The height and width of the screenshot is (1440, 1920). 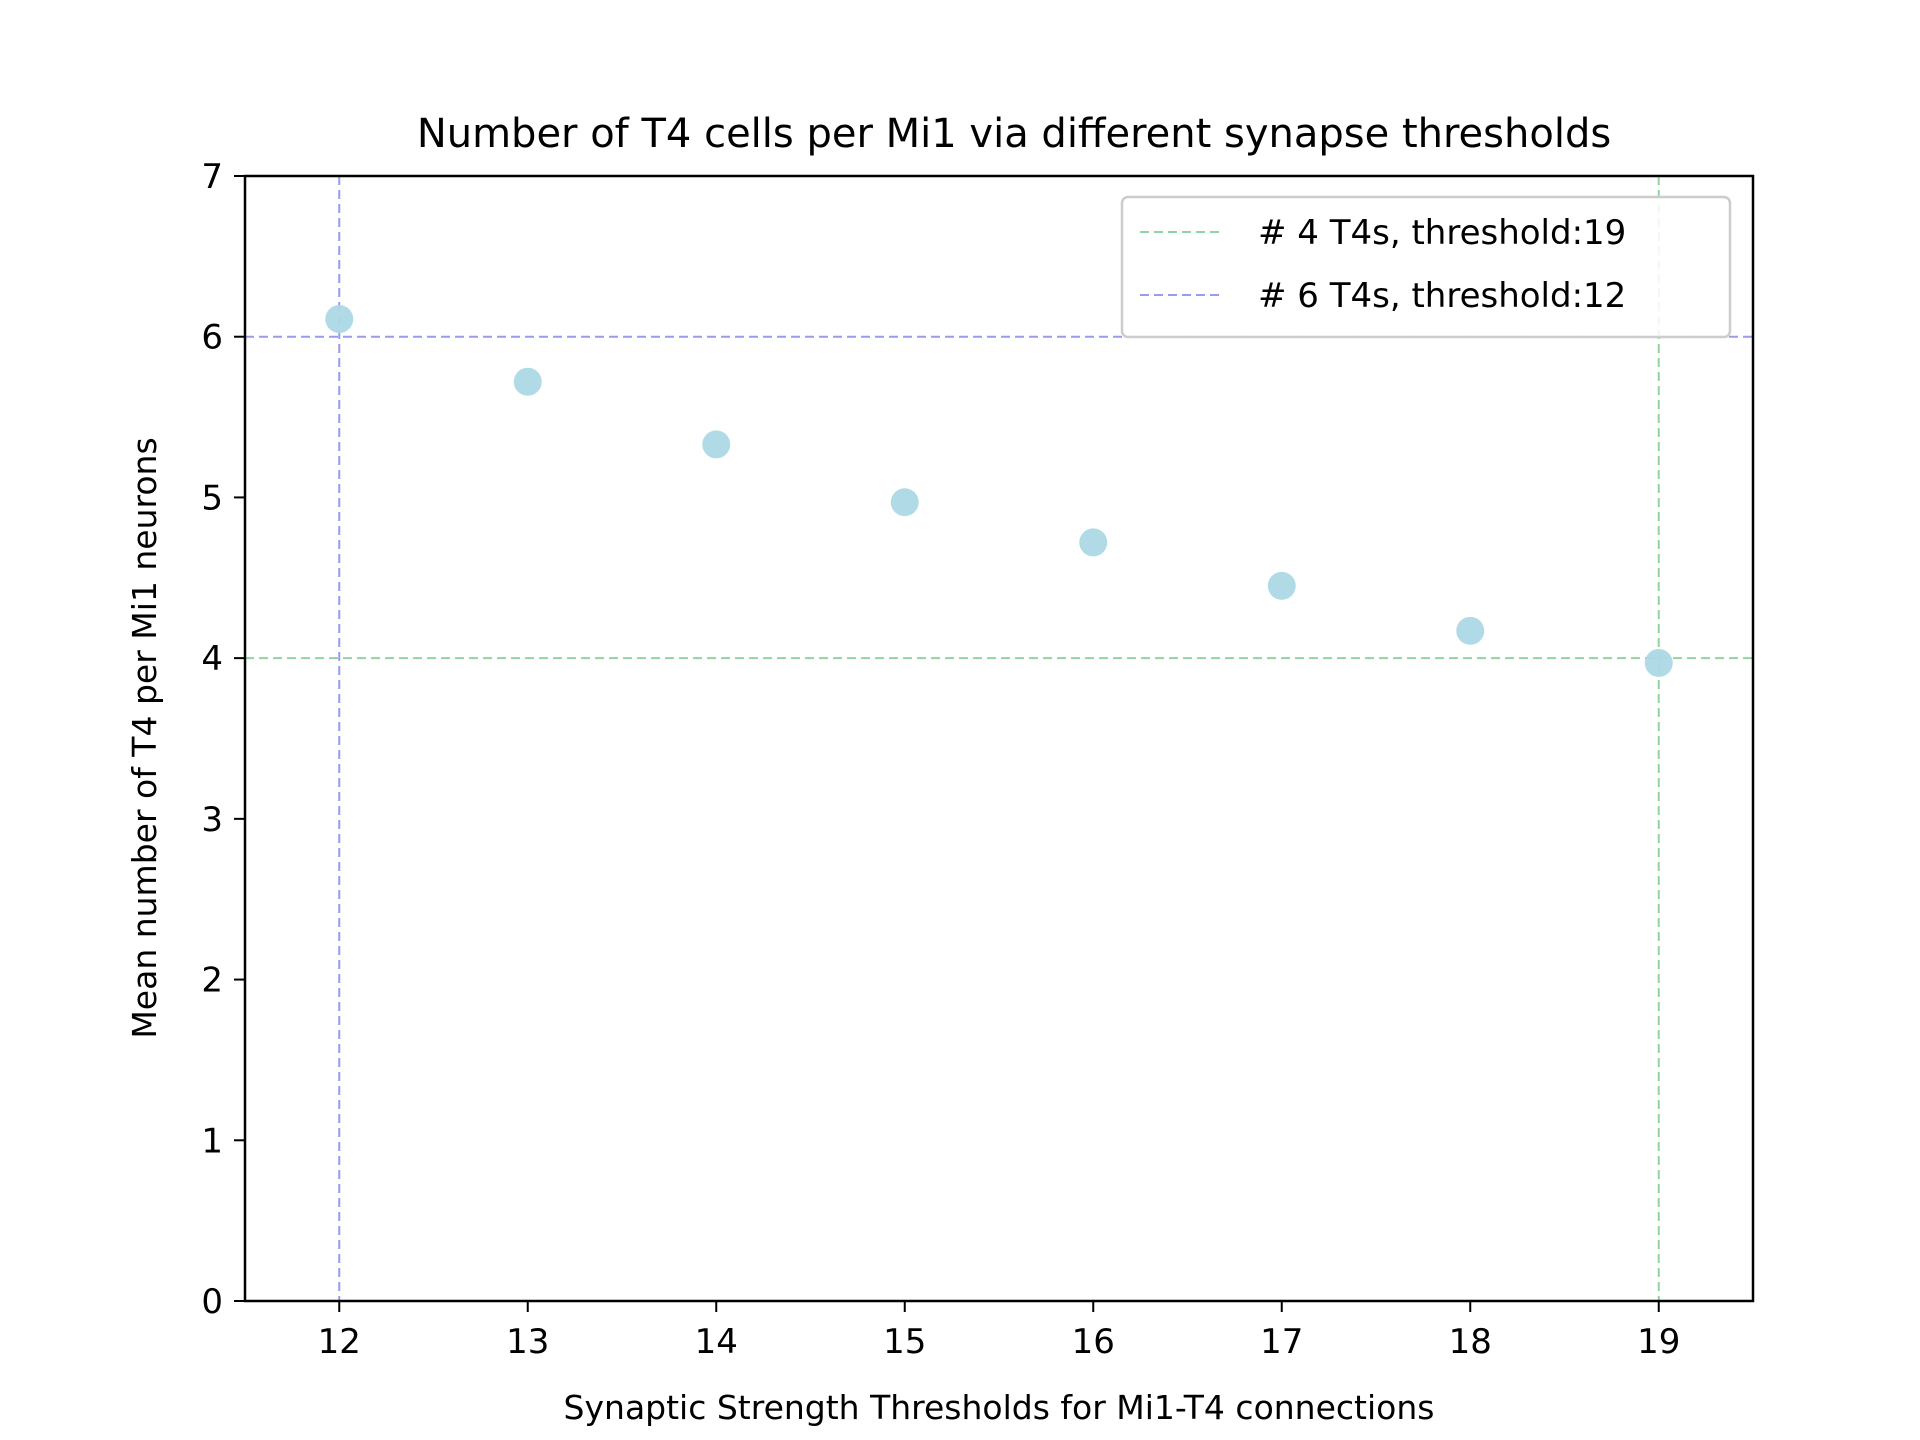 What do you see at coordinates (1442, 233) in the screenshot?
I see `legend-label: # 4 T4s, threshold:19` at bounding box center [1442, 233].